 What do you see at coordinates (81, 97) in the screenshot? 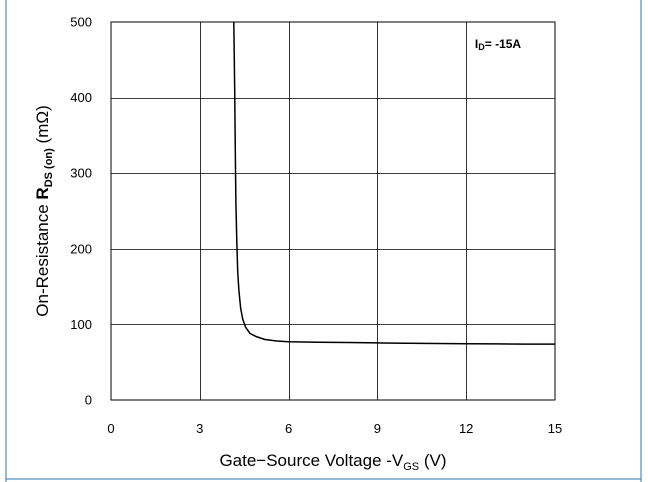
I see `y-tick-label: 400` at bounding box center [81, 97].